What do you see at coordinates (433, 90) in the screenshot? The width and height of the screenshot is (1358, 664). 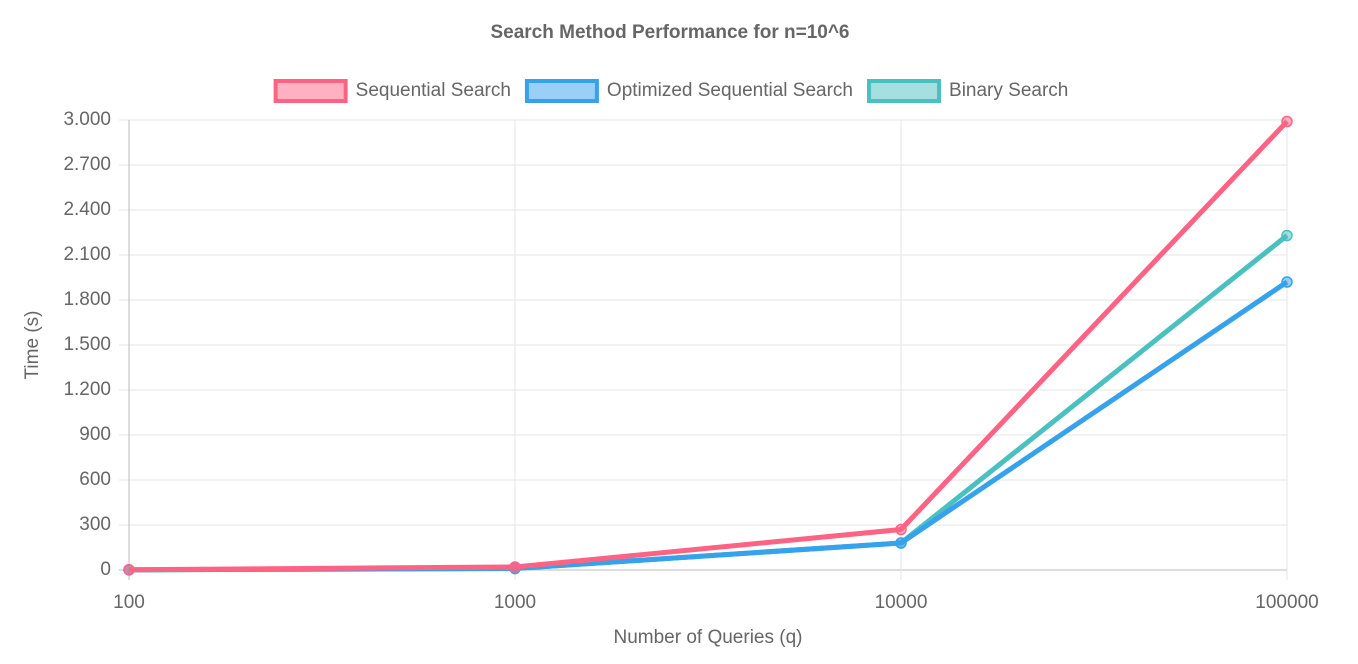 I see `legend-label: Sequential Search` at bounding box center [433, 90].